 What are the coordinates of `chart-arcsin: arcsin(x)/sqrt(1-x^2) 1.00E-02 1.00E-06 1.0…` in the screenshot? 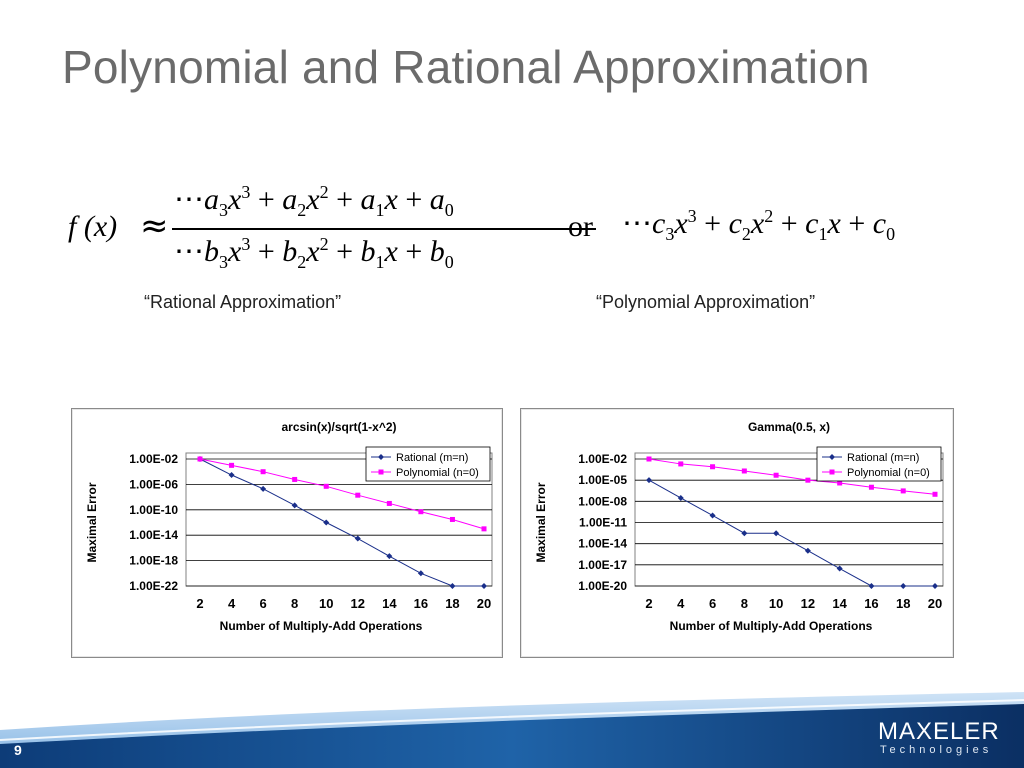 It's located at (287, 533).